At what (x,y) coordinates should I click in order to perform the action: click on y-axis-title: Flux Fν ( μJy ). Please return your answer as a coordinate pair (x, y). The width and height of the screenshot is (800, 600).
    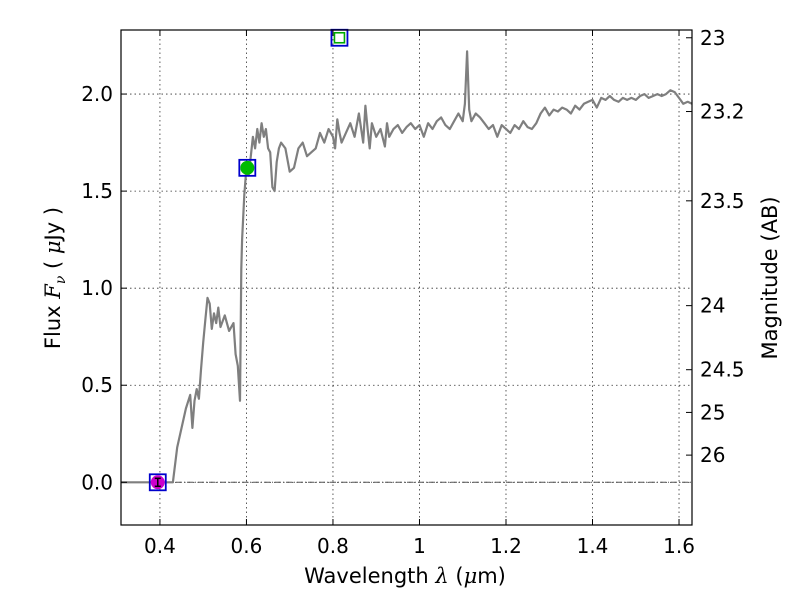
    Looking at the image, I should click on (55, 278).